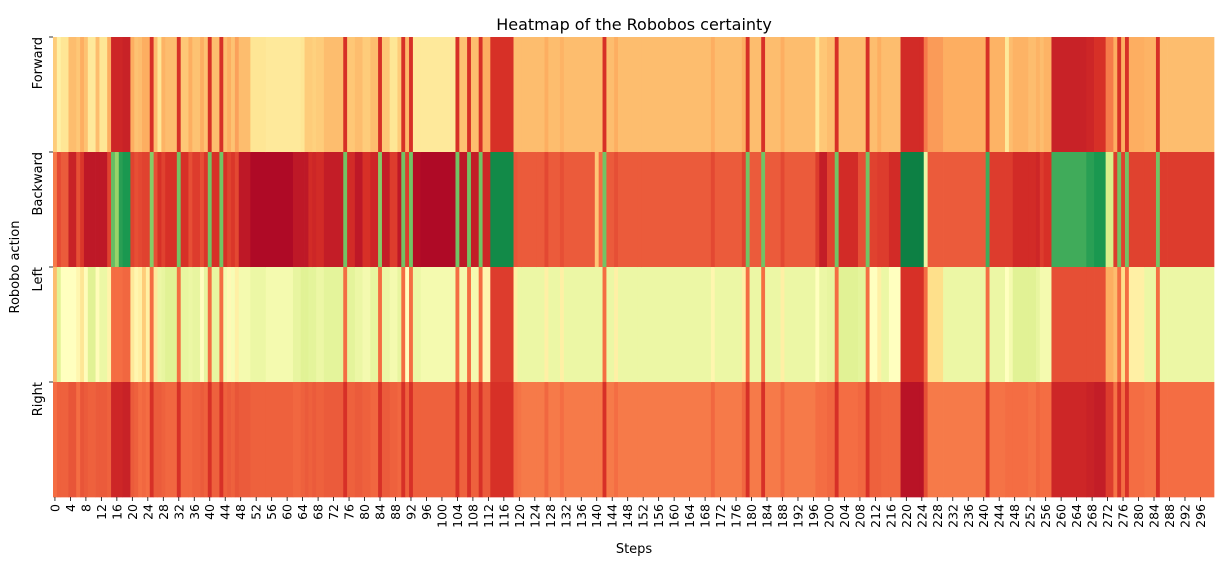 The width and height of the screenshot is (1225, 569). What do you see at coordinates (54, 508) in the screenshot?
I see `x-tick-label: 0` at bounding box center [54, 508].